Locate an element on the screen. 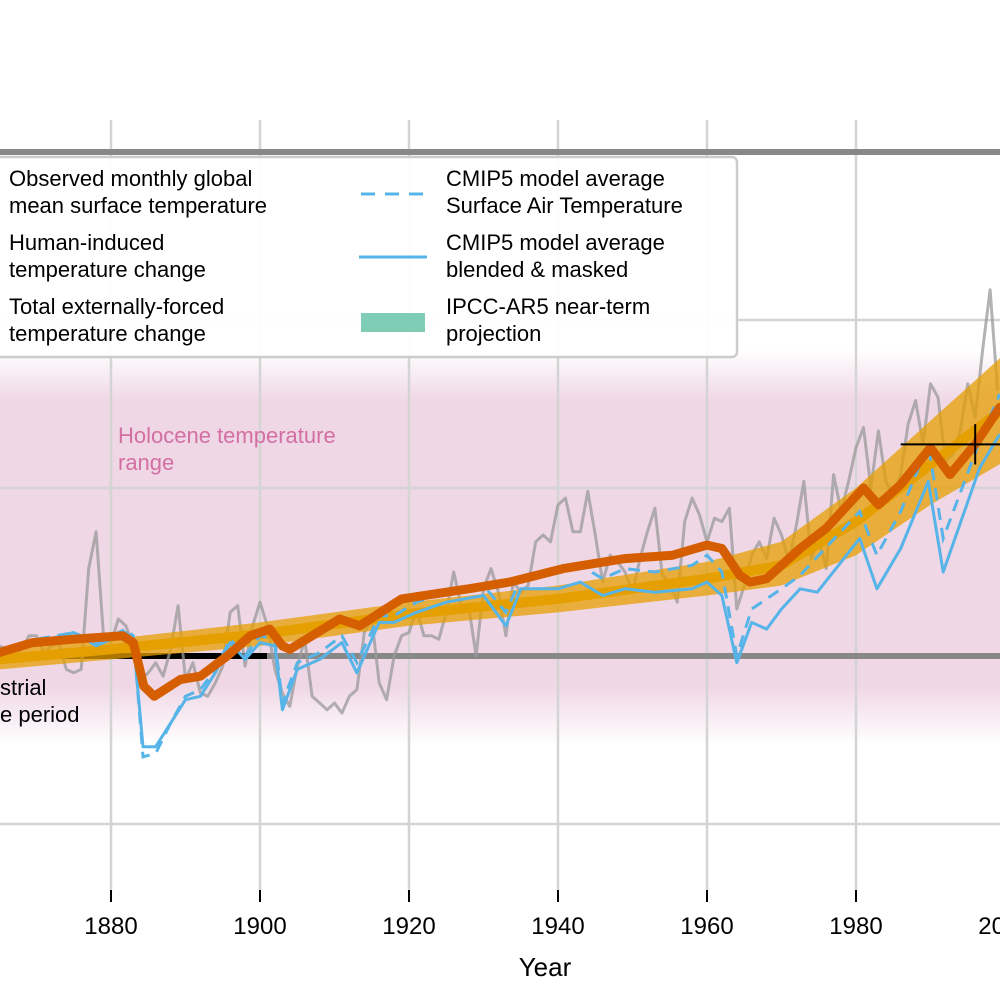 This screenshot has width=1000, height=1000. x-tick-label: 1940 is located at coordinates (557, 926).